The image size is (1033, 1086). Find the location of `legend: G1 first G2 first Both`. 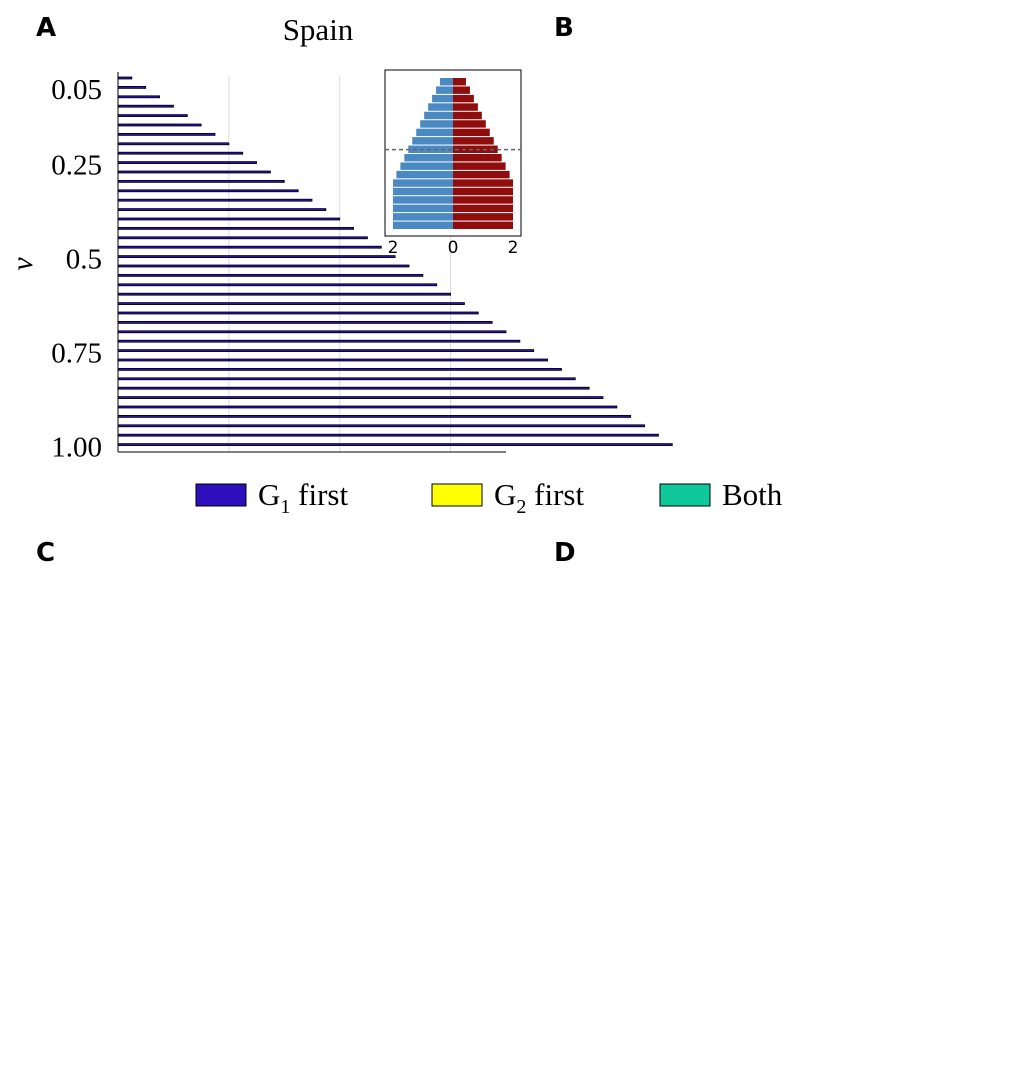

legend: G1 first G2 first Both is located at coordinates (489, 497).